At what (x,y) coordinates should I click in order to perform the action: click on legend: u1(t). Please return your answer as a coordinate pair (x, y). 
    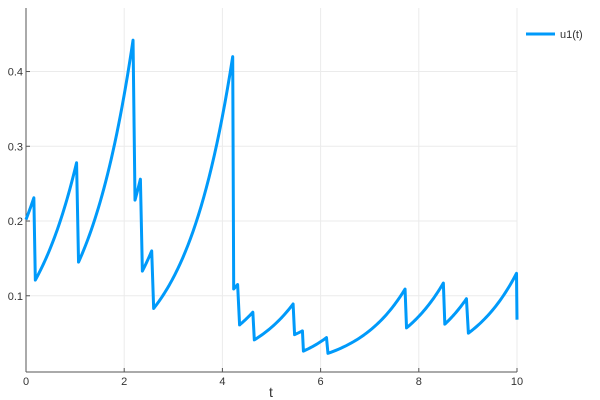
    Looking at the image, I should click on (554, 35).